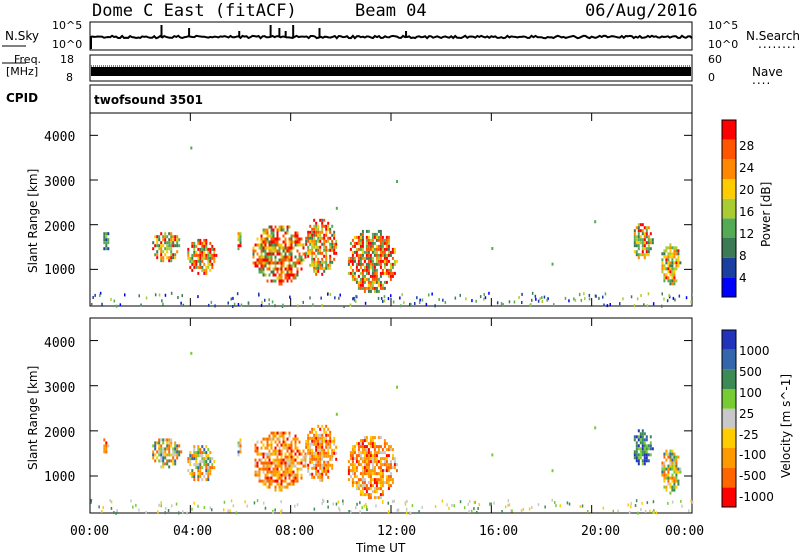 The width and height of the screenshot is (800, 555). Describe the element at coordinates (148, 100) in the screenshot. I see `cpid-value: twofsound 3501` at that location.